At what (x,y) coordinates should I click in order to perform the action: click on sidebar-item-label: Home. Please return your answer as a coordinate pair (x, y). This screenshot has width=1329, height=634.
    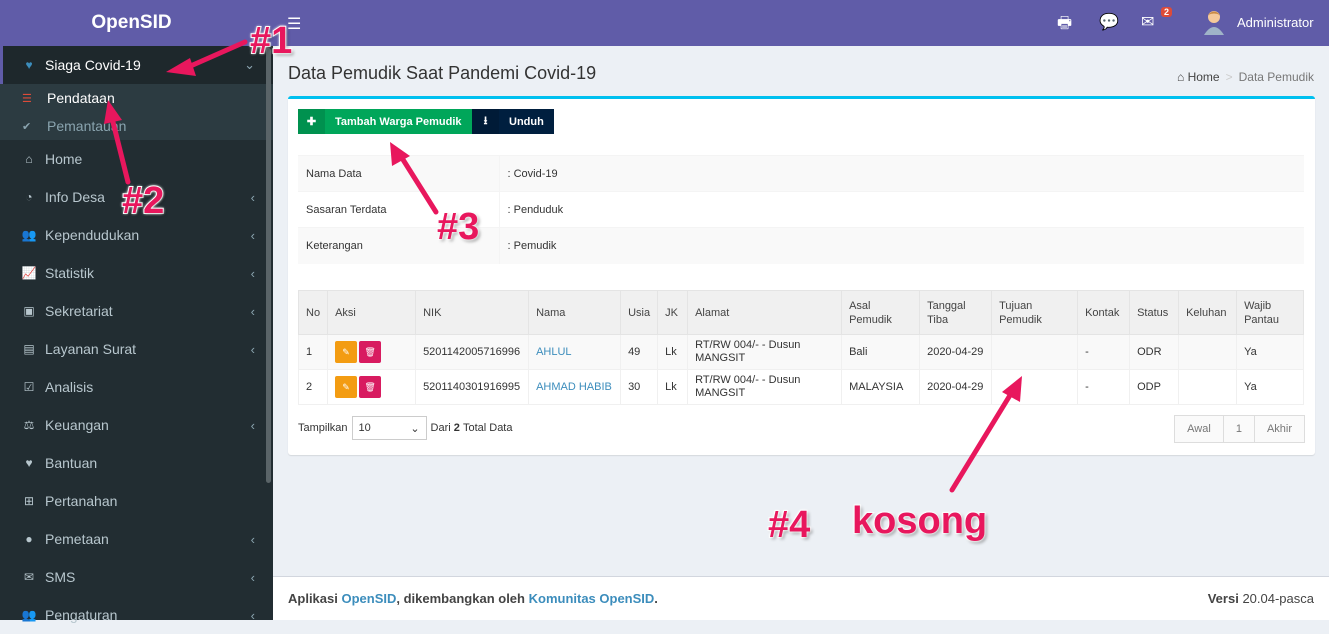
    Looking at the image, I should click on (64, 159).